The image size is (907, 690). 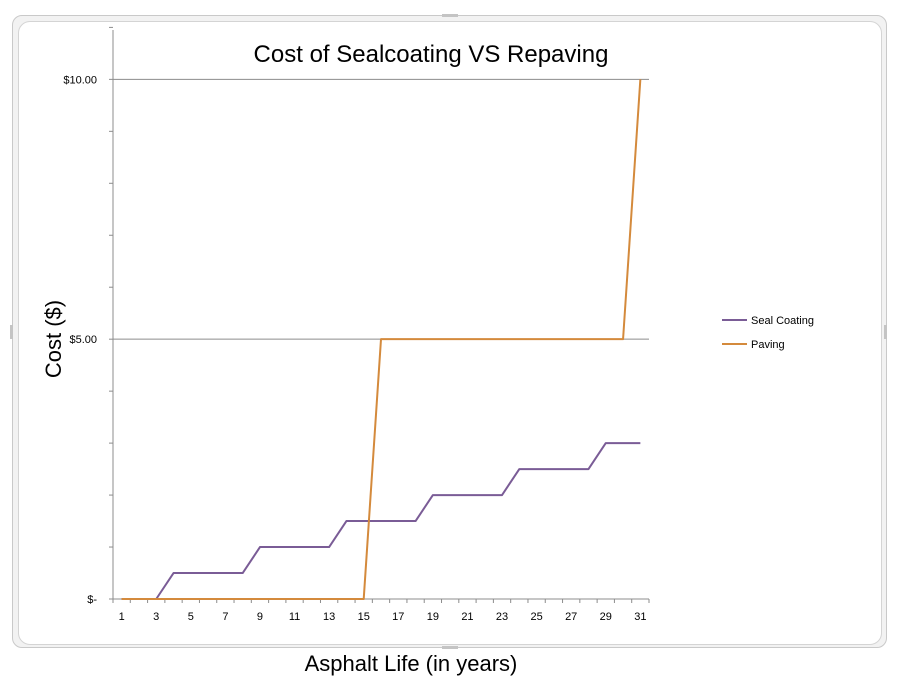 What do you see at coordinates (411, 663) in the screenshot?
I see `x-axis-title: Asphalt Life (in years)` at bounding box center [411, 663].